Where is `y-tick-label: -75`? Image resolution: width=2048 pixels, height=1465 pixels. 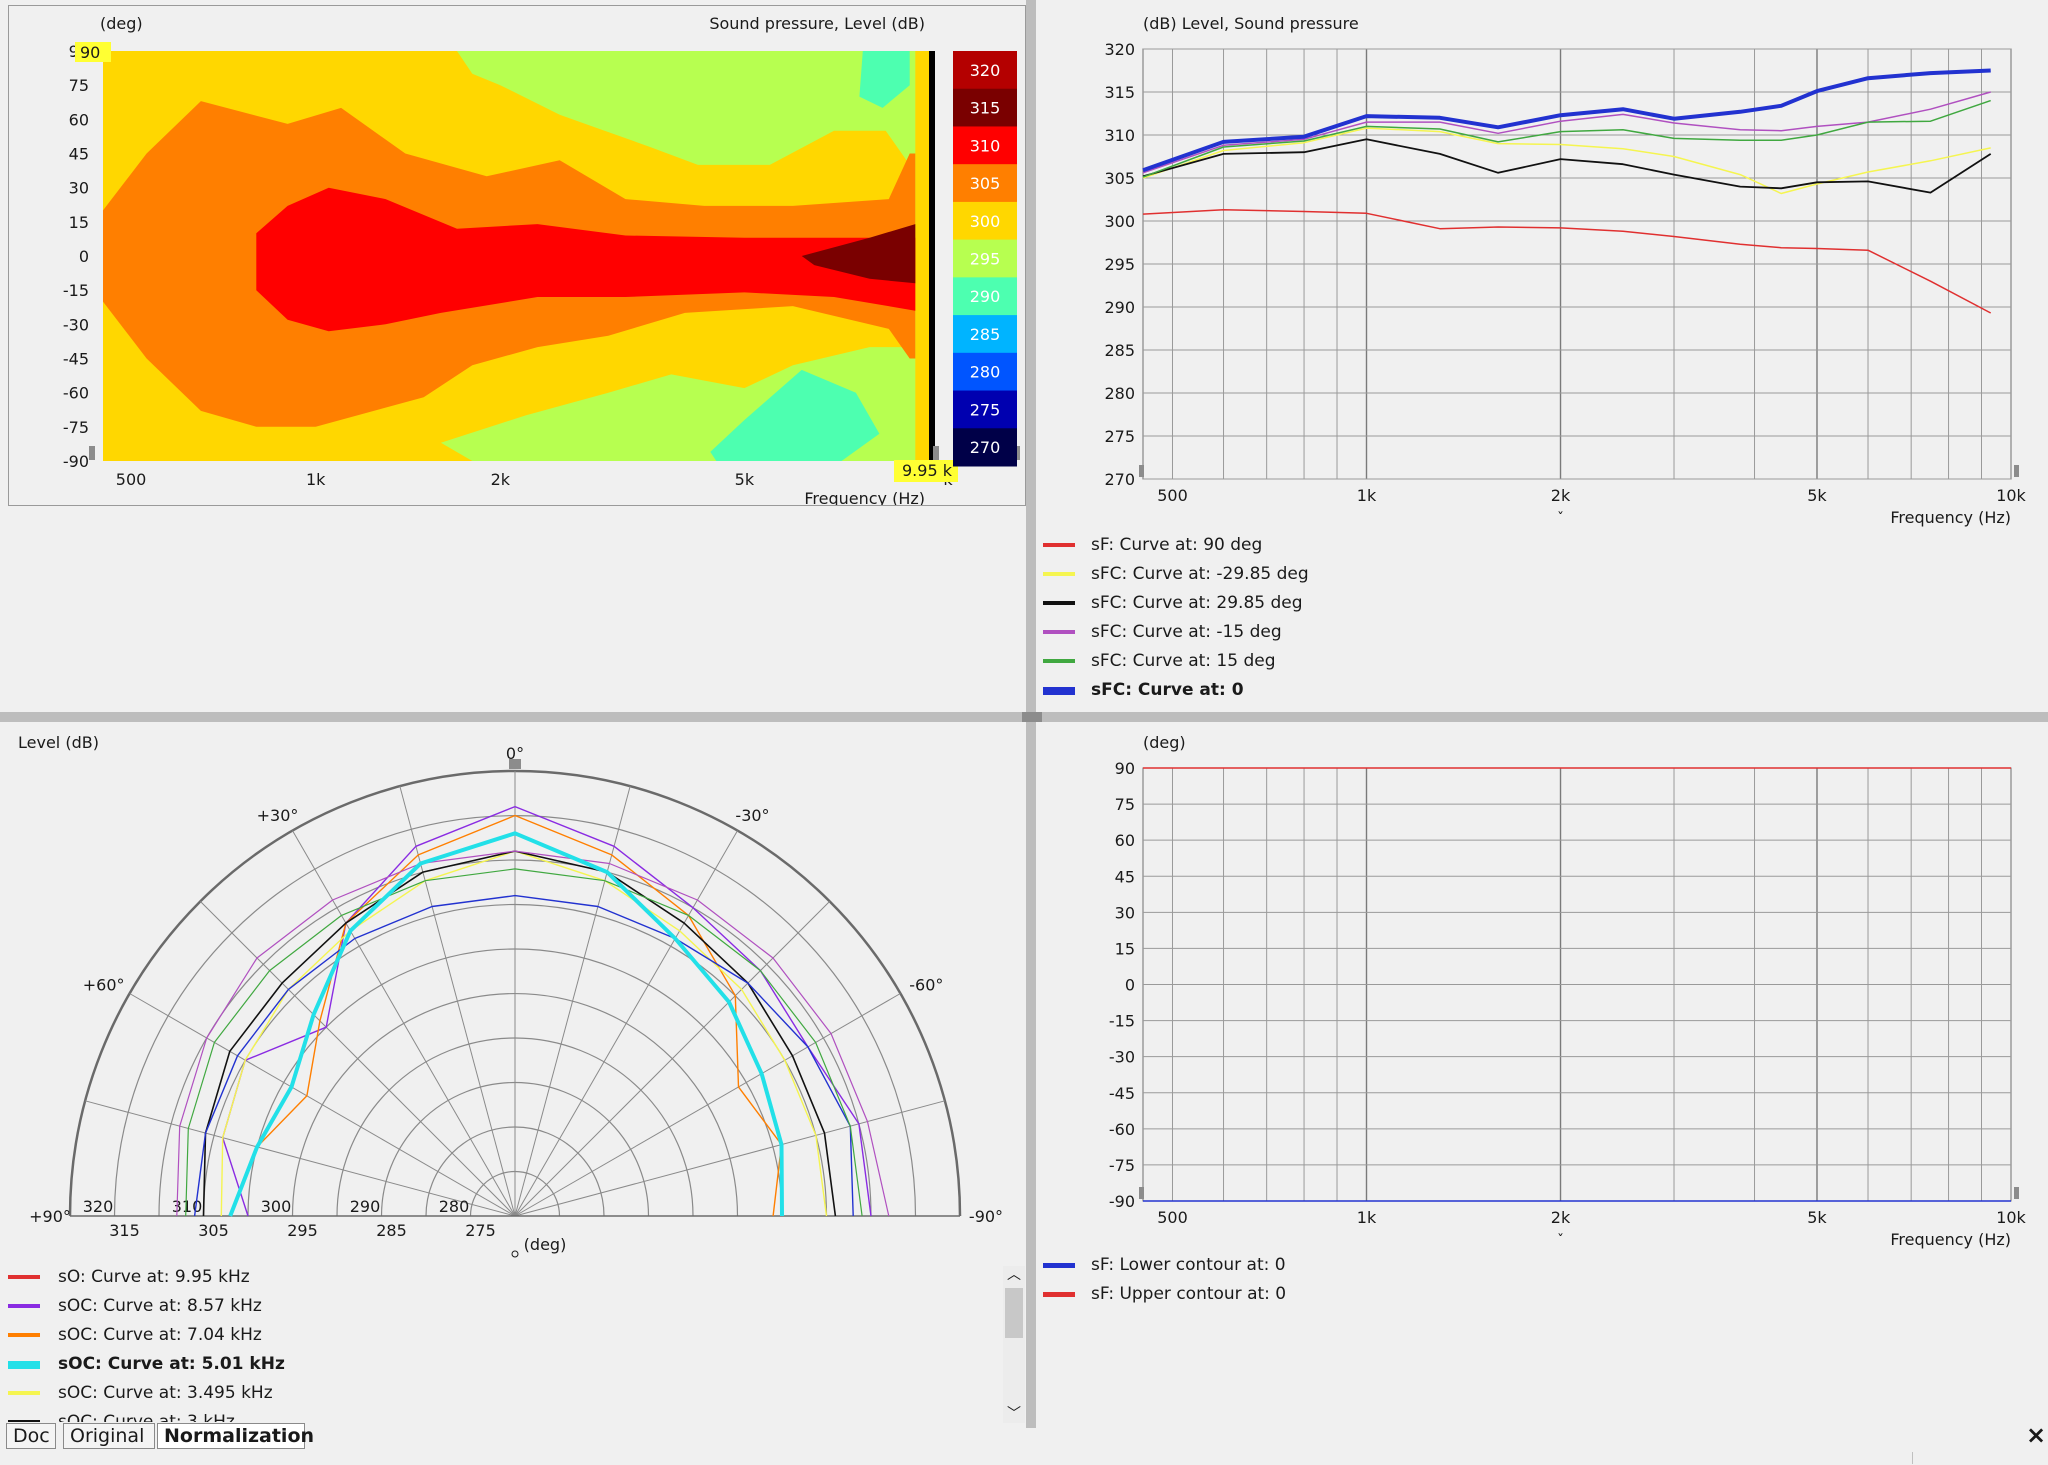
y-tick-label: -75 is located at coordinates (1122, 1165).